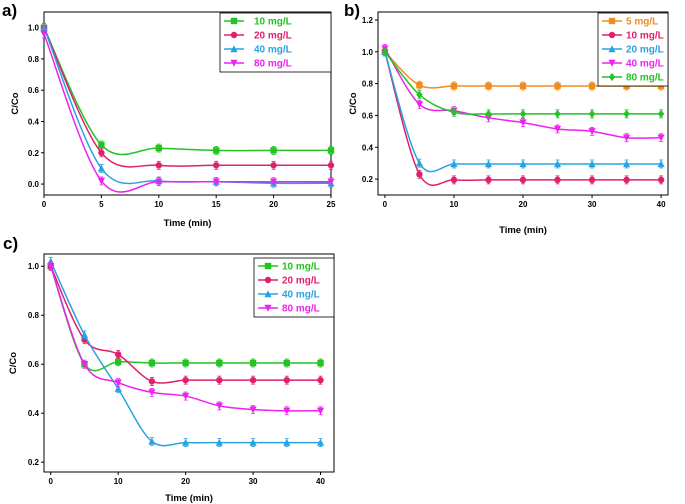  I want to click on x-tick-label: 25, so click(331, 204).